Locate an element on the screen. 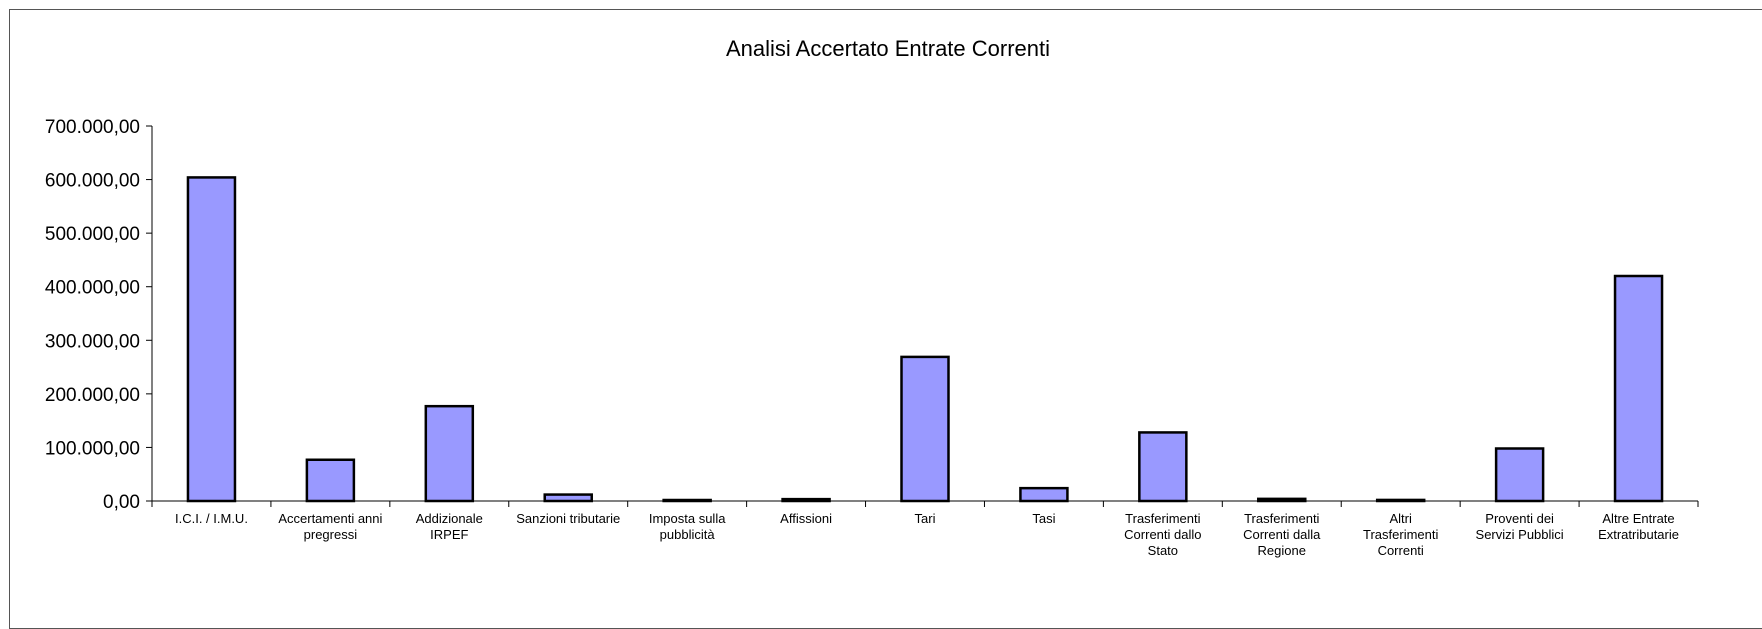 This screenshot has width=1762, height=629. x-tick-label: Altri Trasferimenti Correnti is located at coordinates (1400, 534).